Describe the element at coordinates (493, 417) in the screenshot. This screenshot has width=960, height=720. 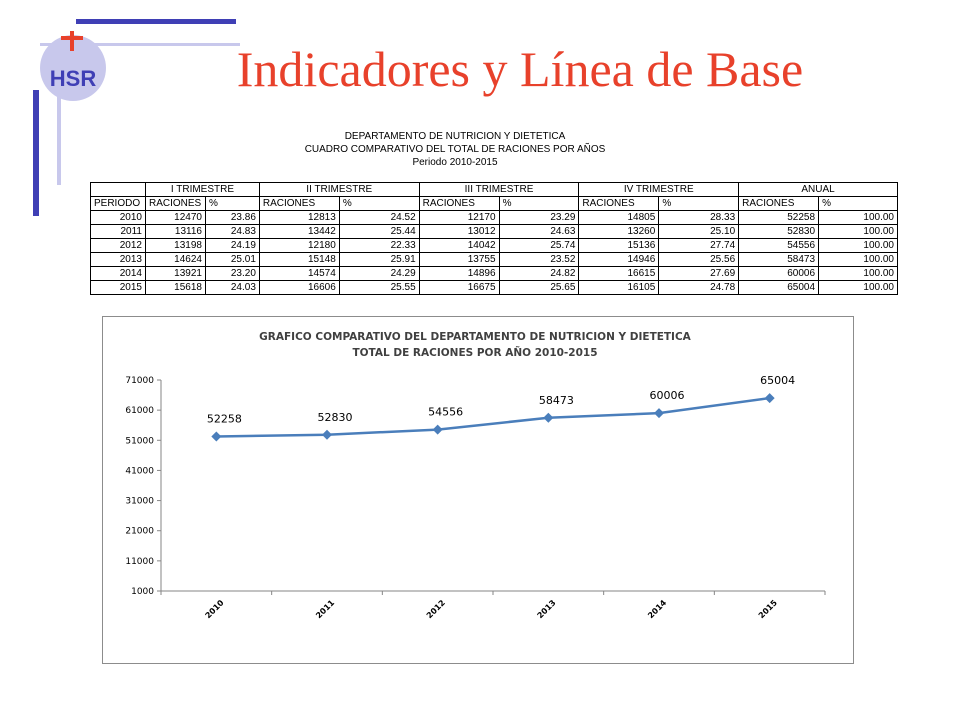
I see `series-line` at that location.